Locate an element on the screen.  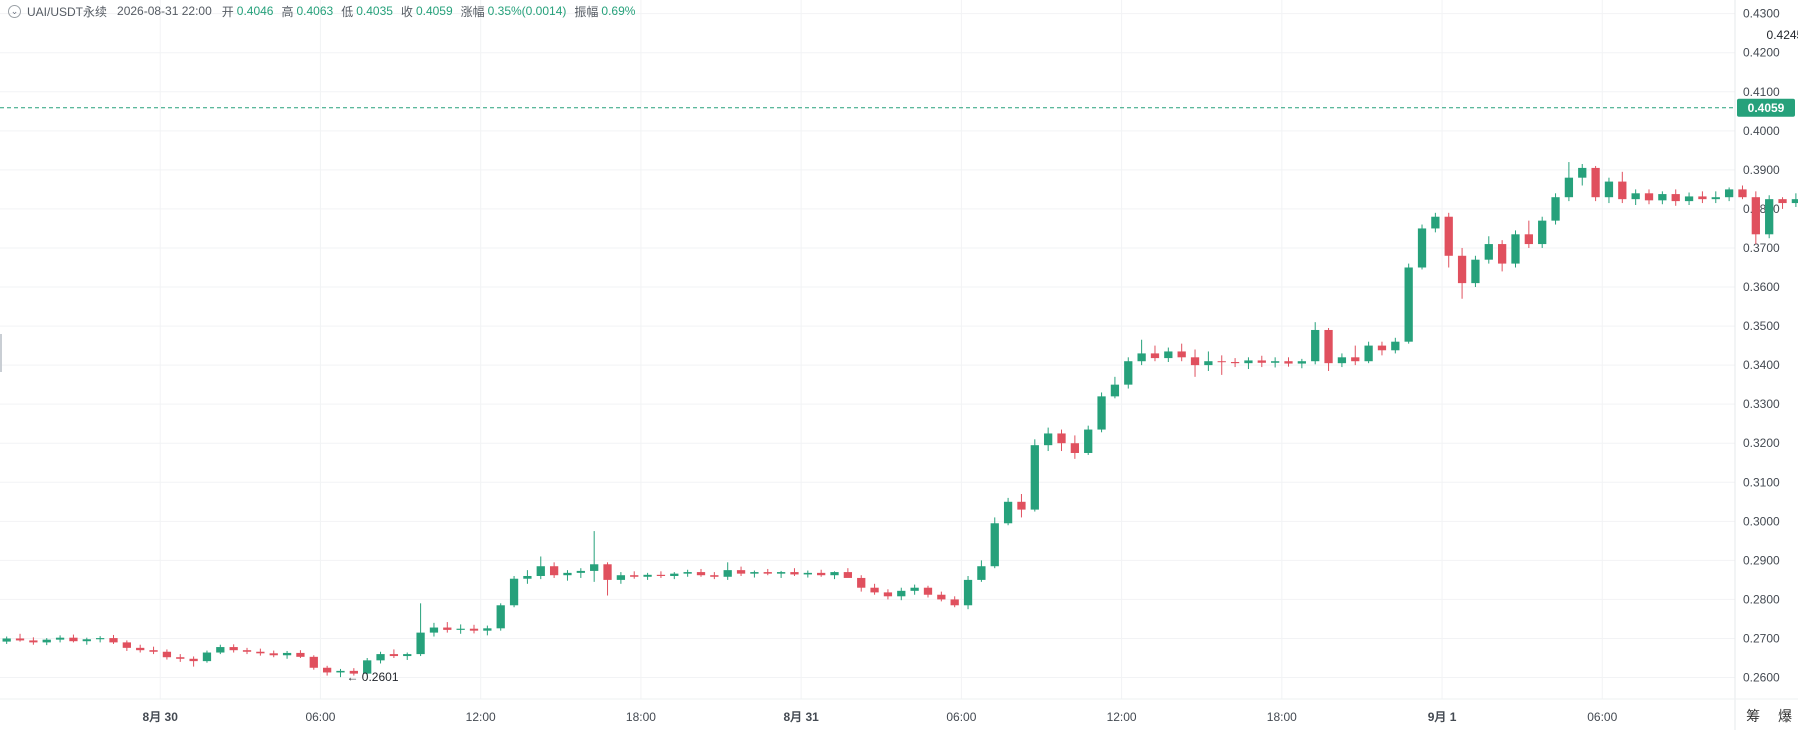
candle-datetime: 2026-08-31 22:00 is located at coordinates (164, 11).